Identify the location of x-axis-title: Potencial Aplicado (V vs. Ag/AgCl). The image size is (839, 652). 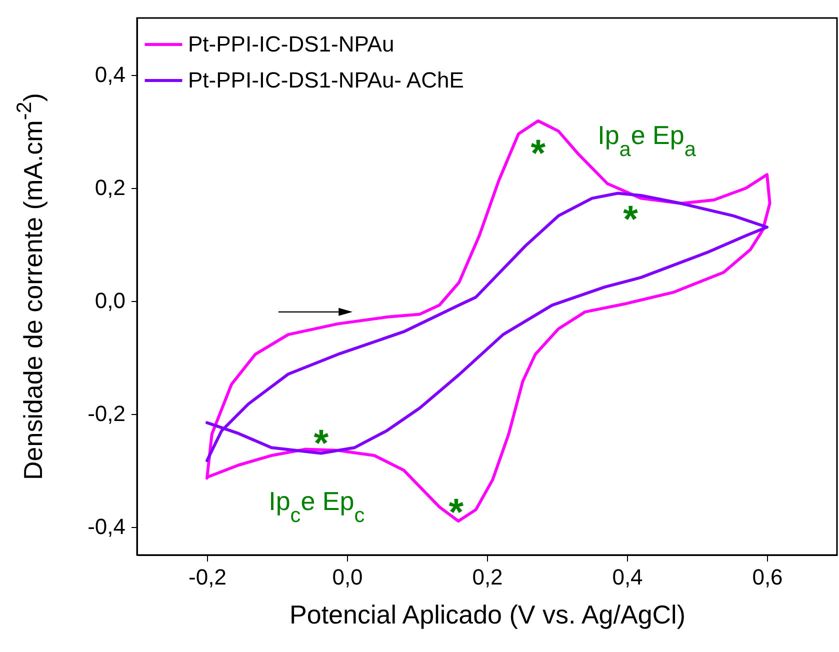
(488, 615).